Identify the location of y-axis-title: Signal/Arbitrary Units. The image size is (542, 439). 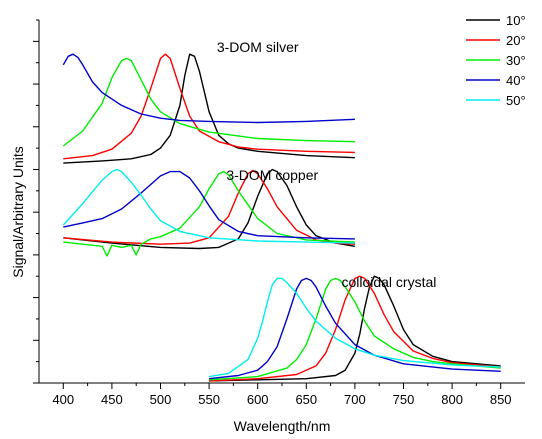
(18, 212).